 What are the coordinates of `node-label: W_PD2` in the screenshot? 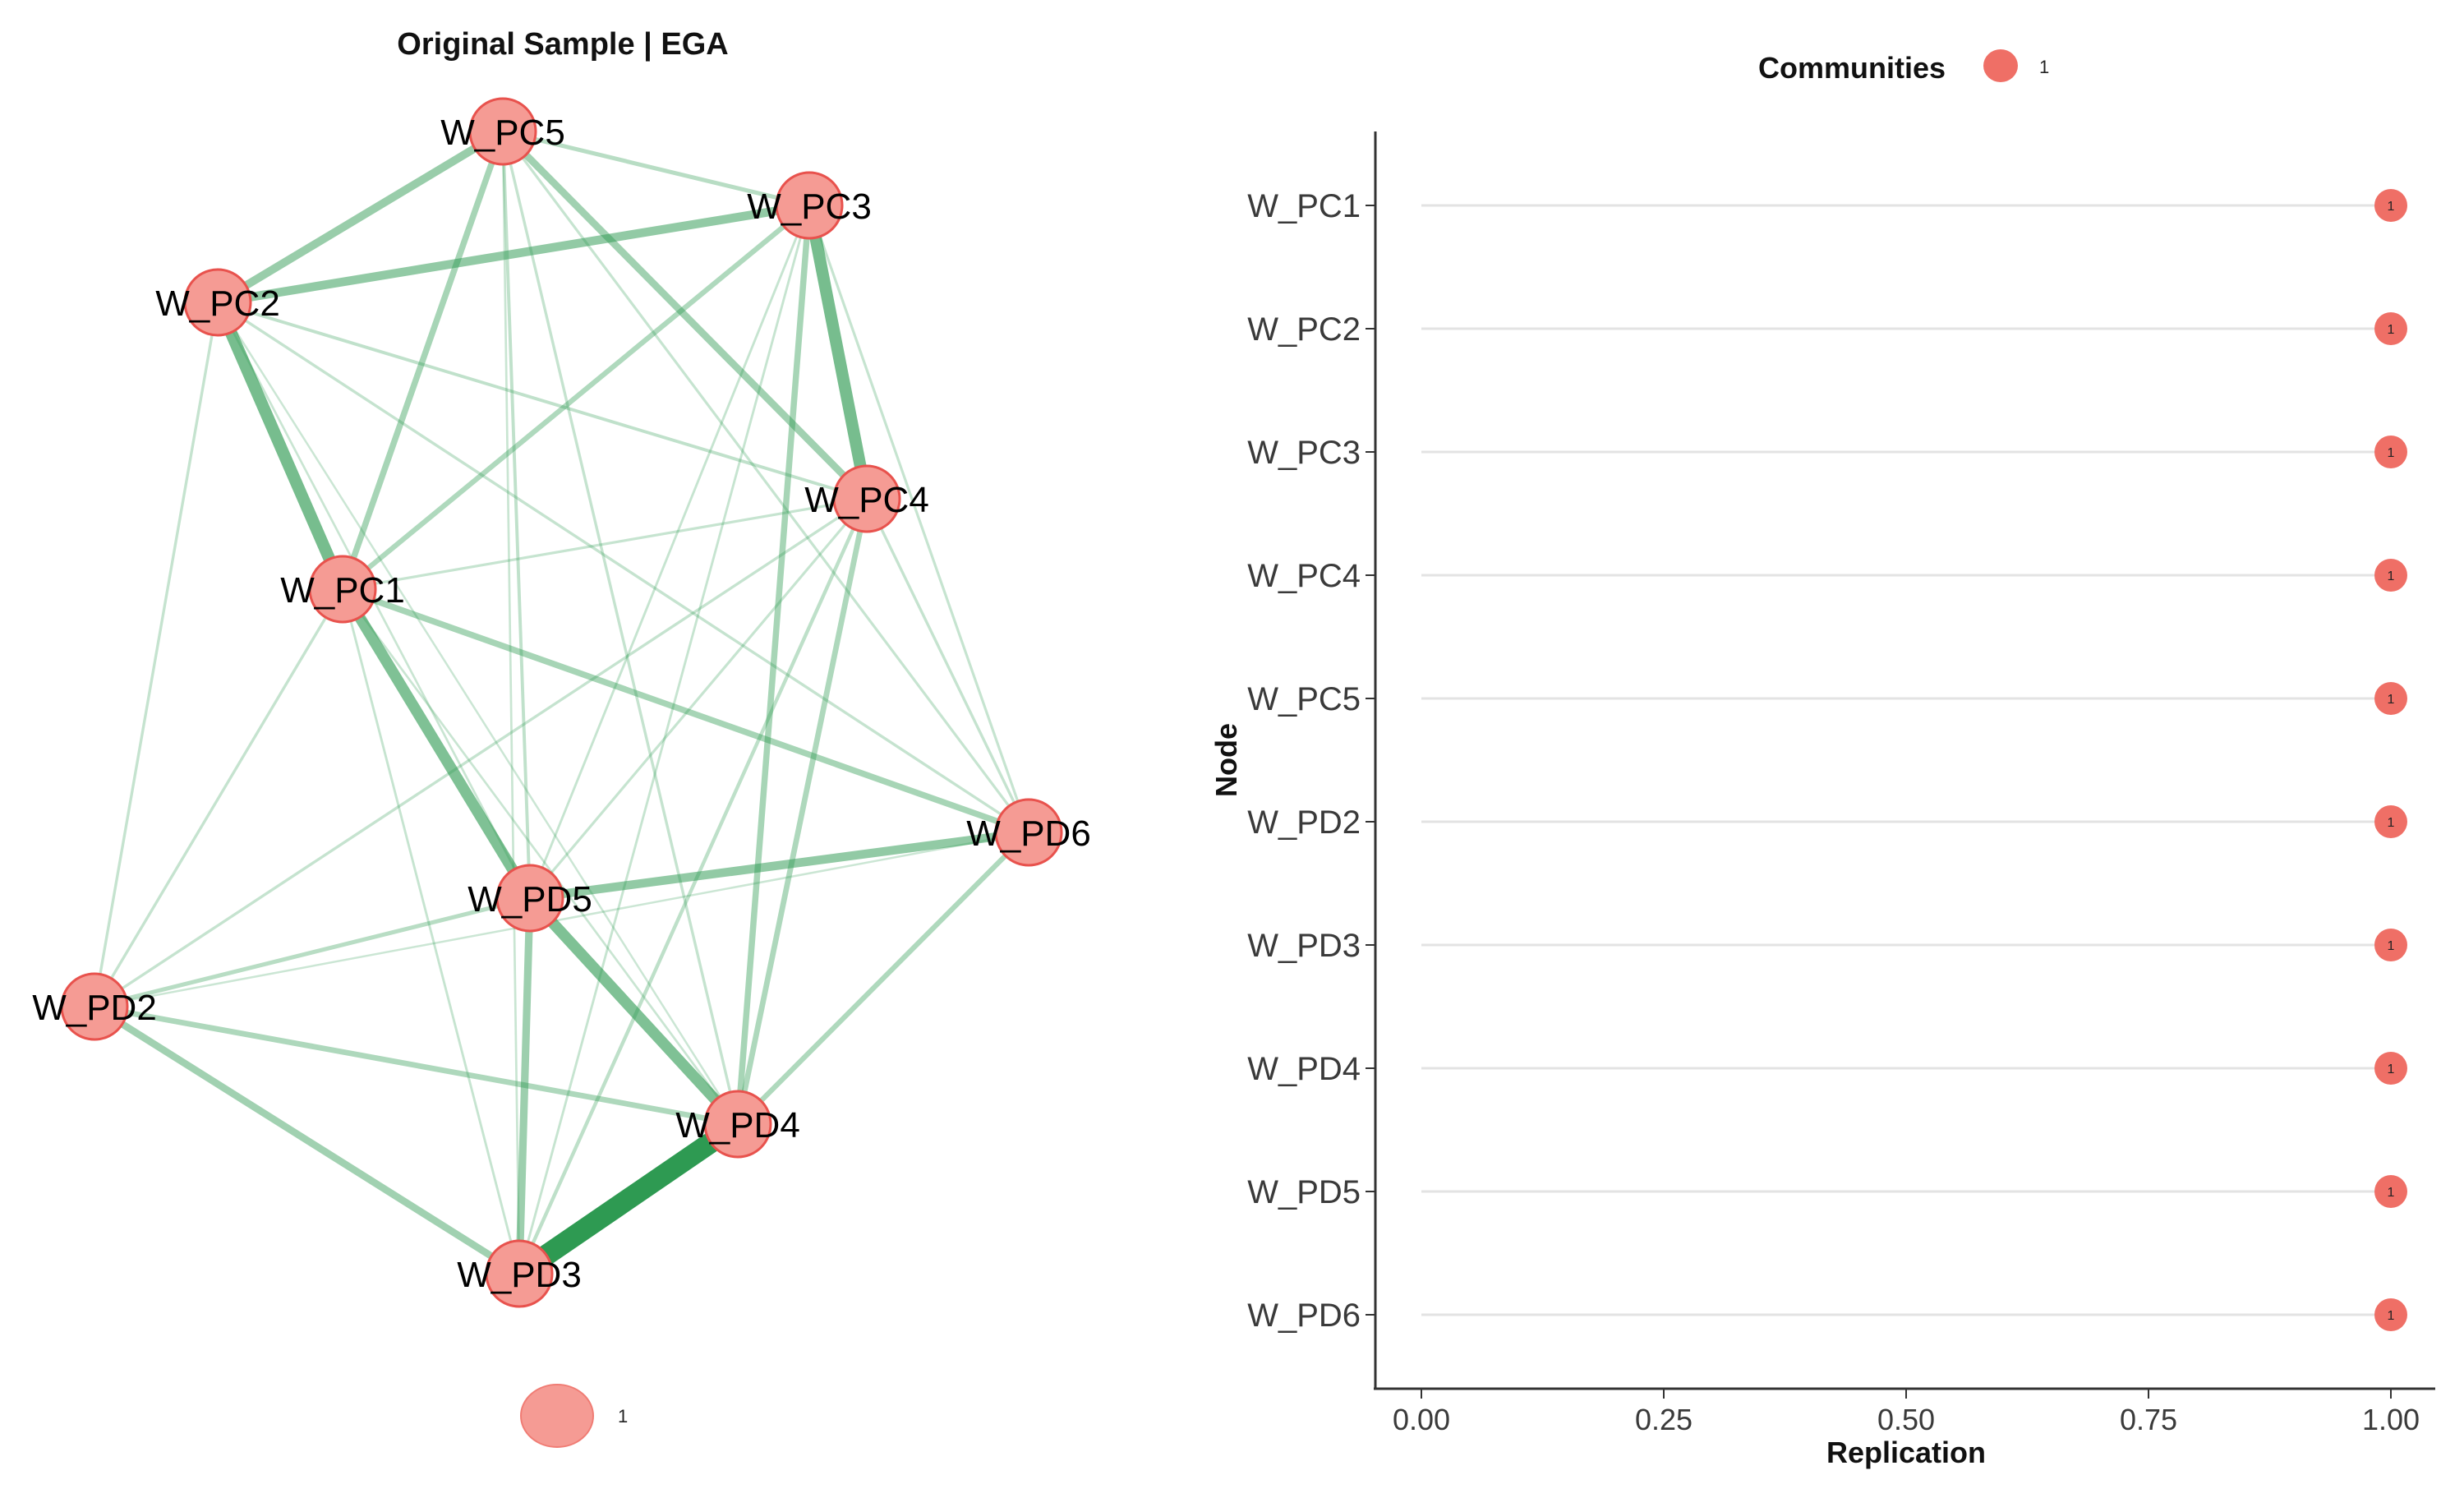 It's located at (94, 1008).